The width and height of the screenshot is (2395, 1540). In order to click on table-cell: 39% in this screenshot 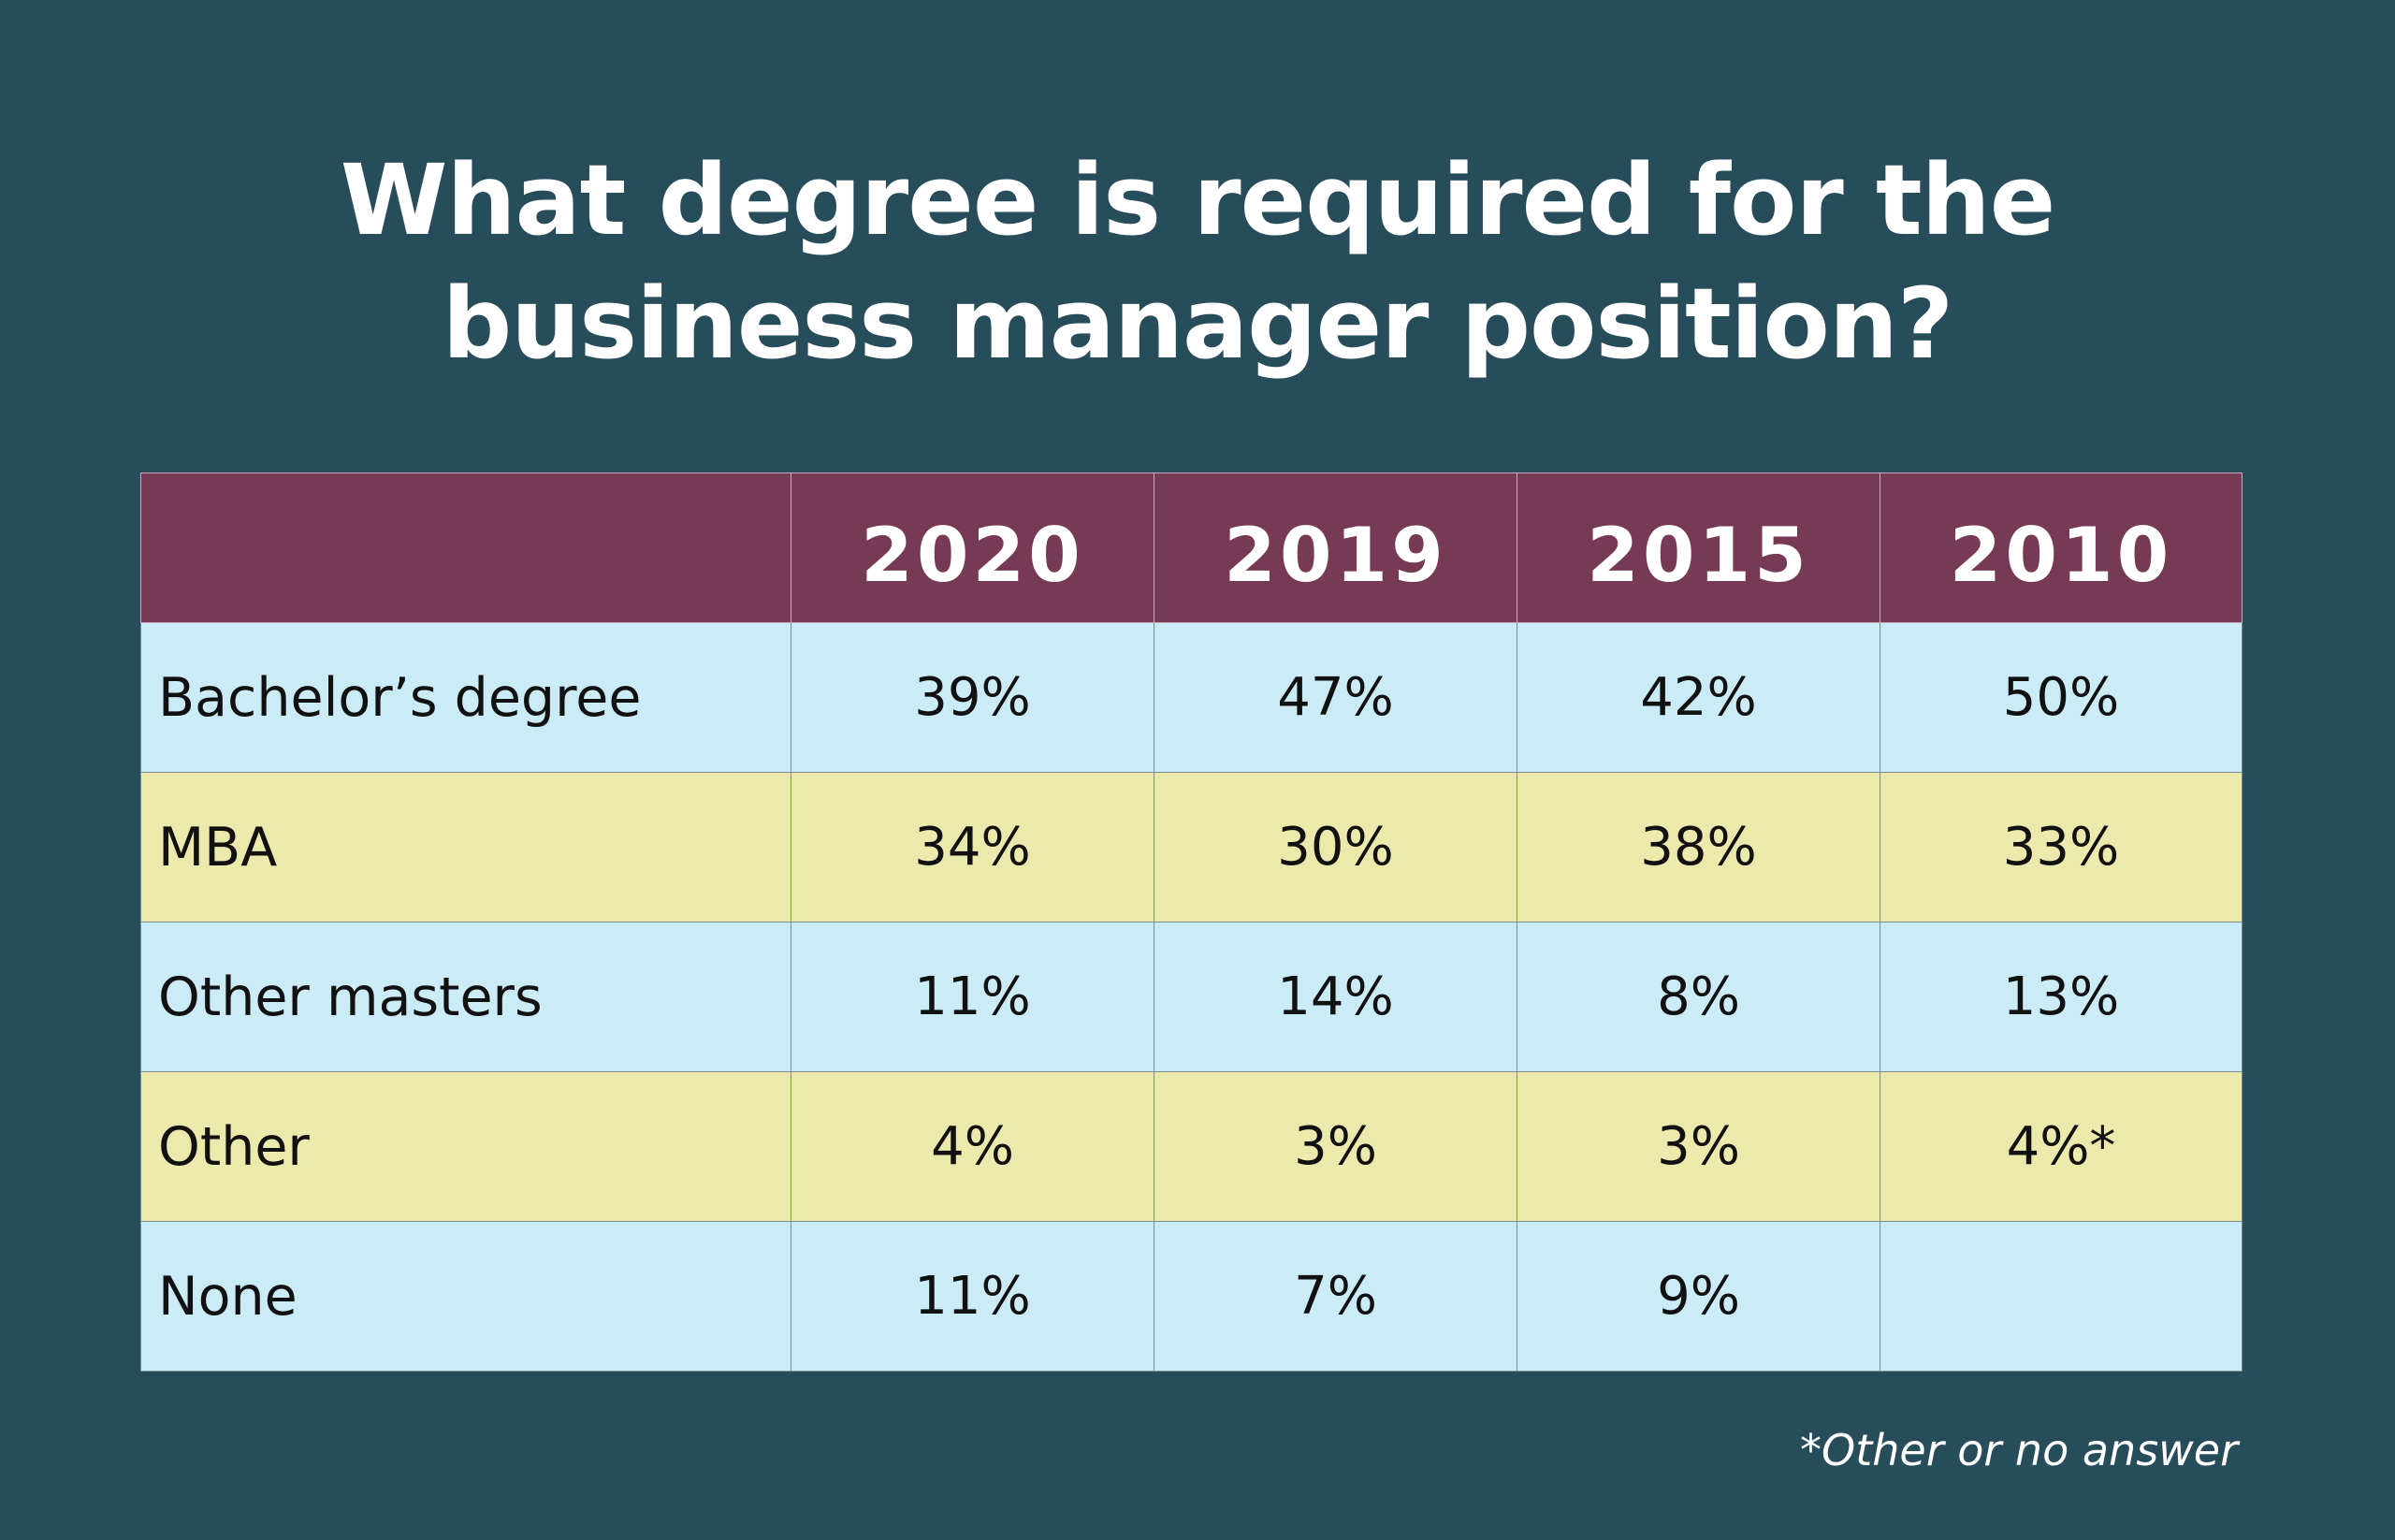, I will do `click(972, 698)`.